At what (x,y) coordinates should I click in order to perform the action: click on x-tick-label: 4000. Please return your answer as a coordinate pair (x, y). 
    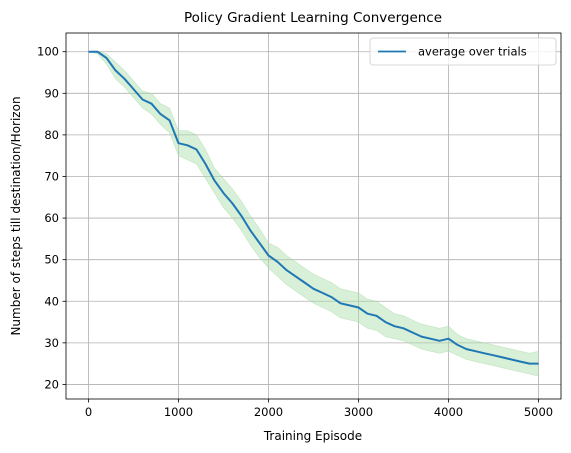
    Looking at the image, I should click on (448, 412).